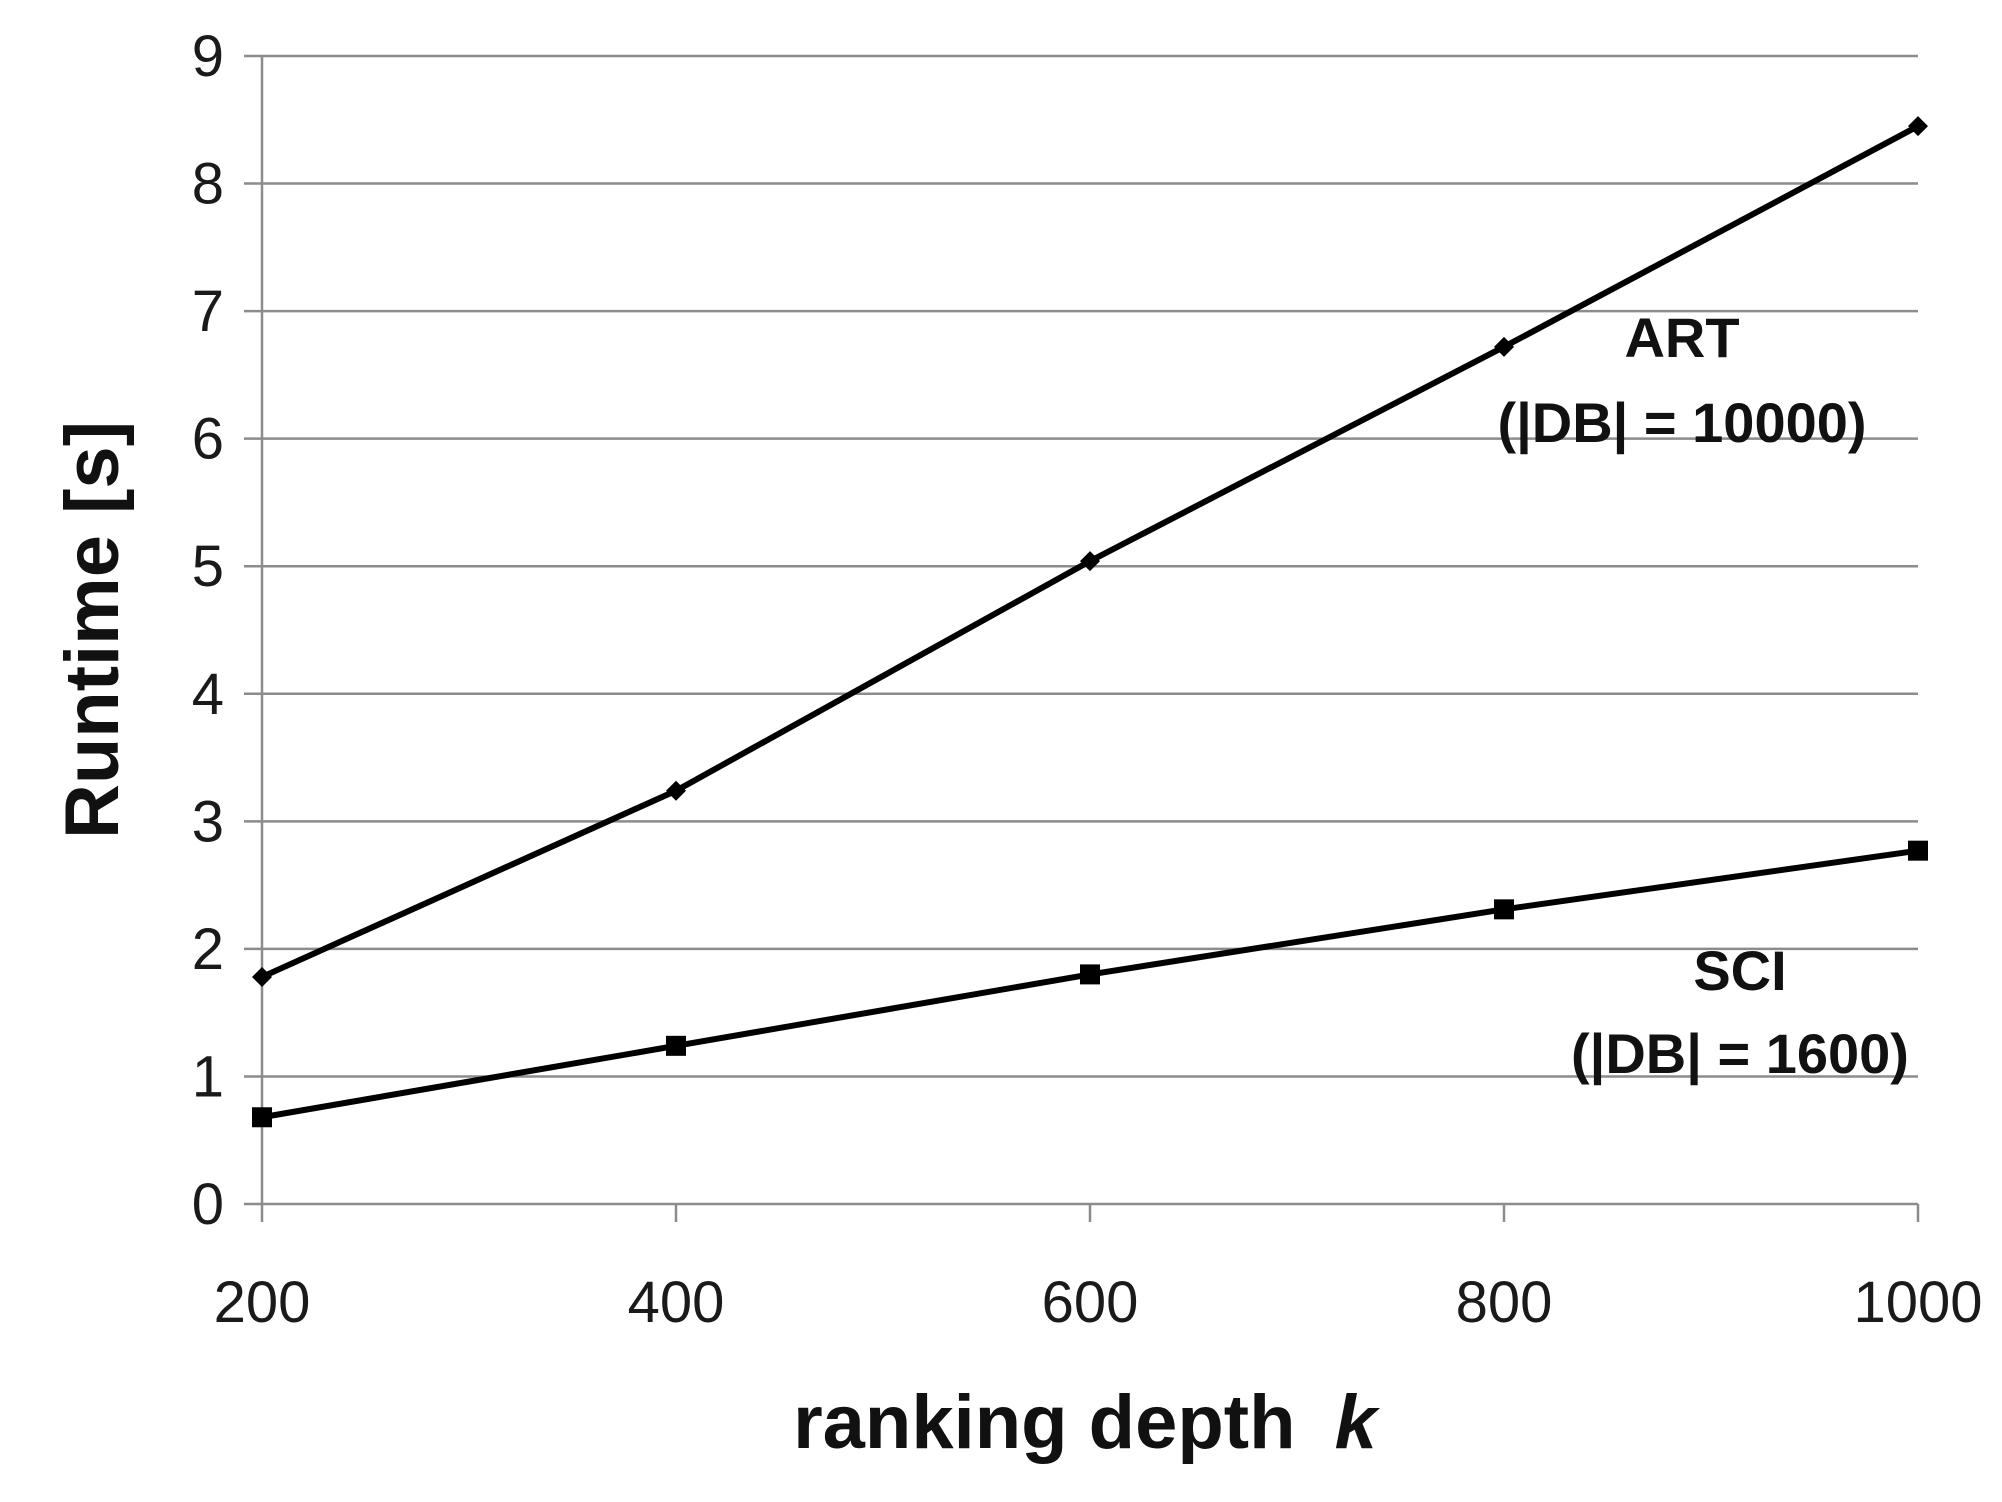 The image size is (2002, 1502). I want to click on series-label-sci-line2: (|DB| = 1600), so click(1740, 1054).